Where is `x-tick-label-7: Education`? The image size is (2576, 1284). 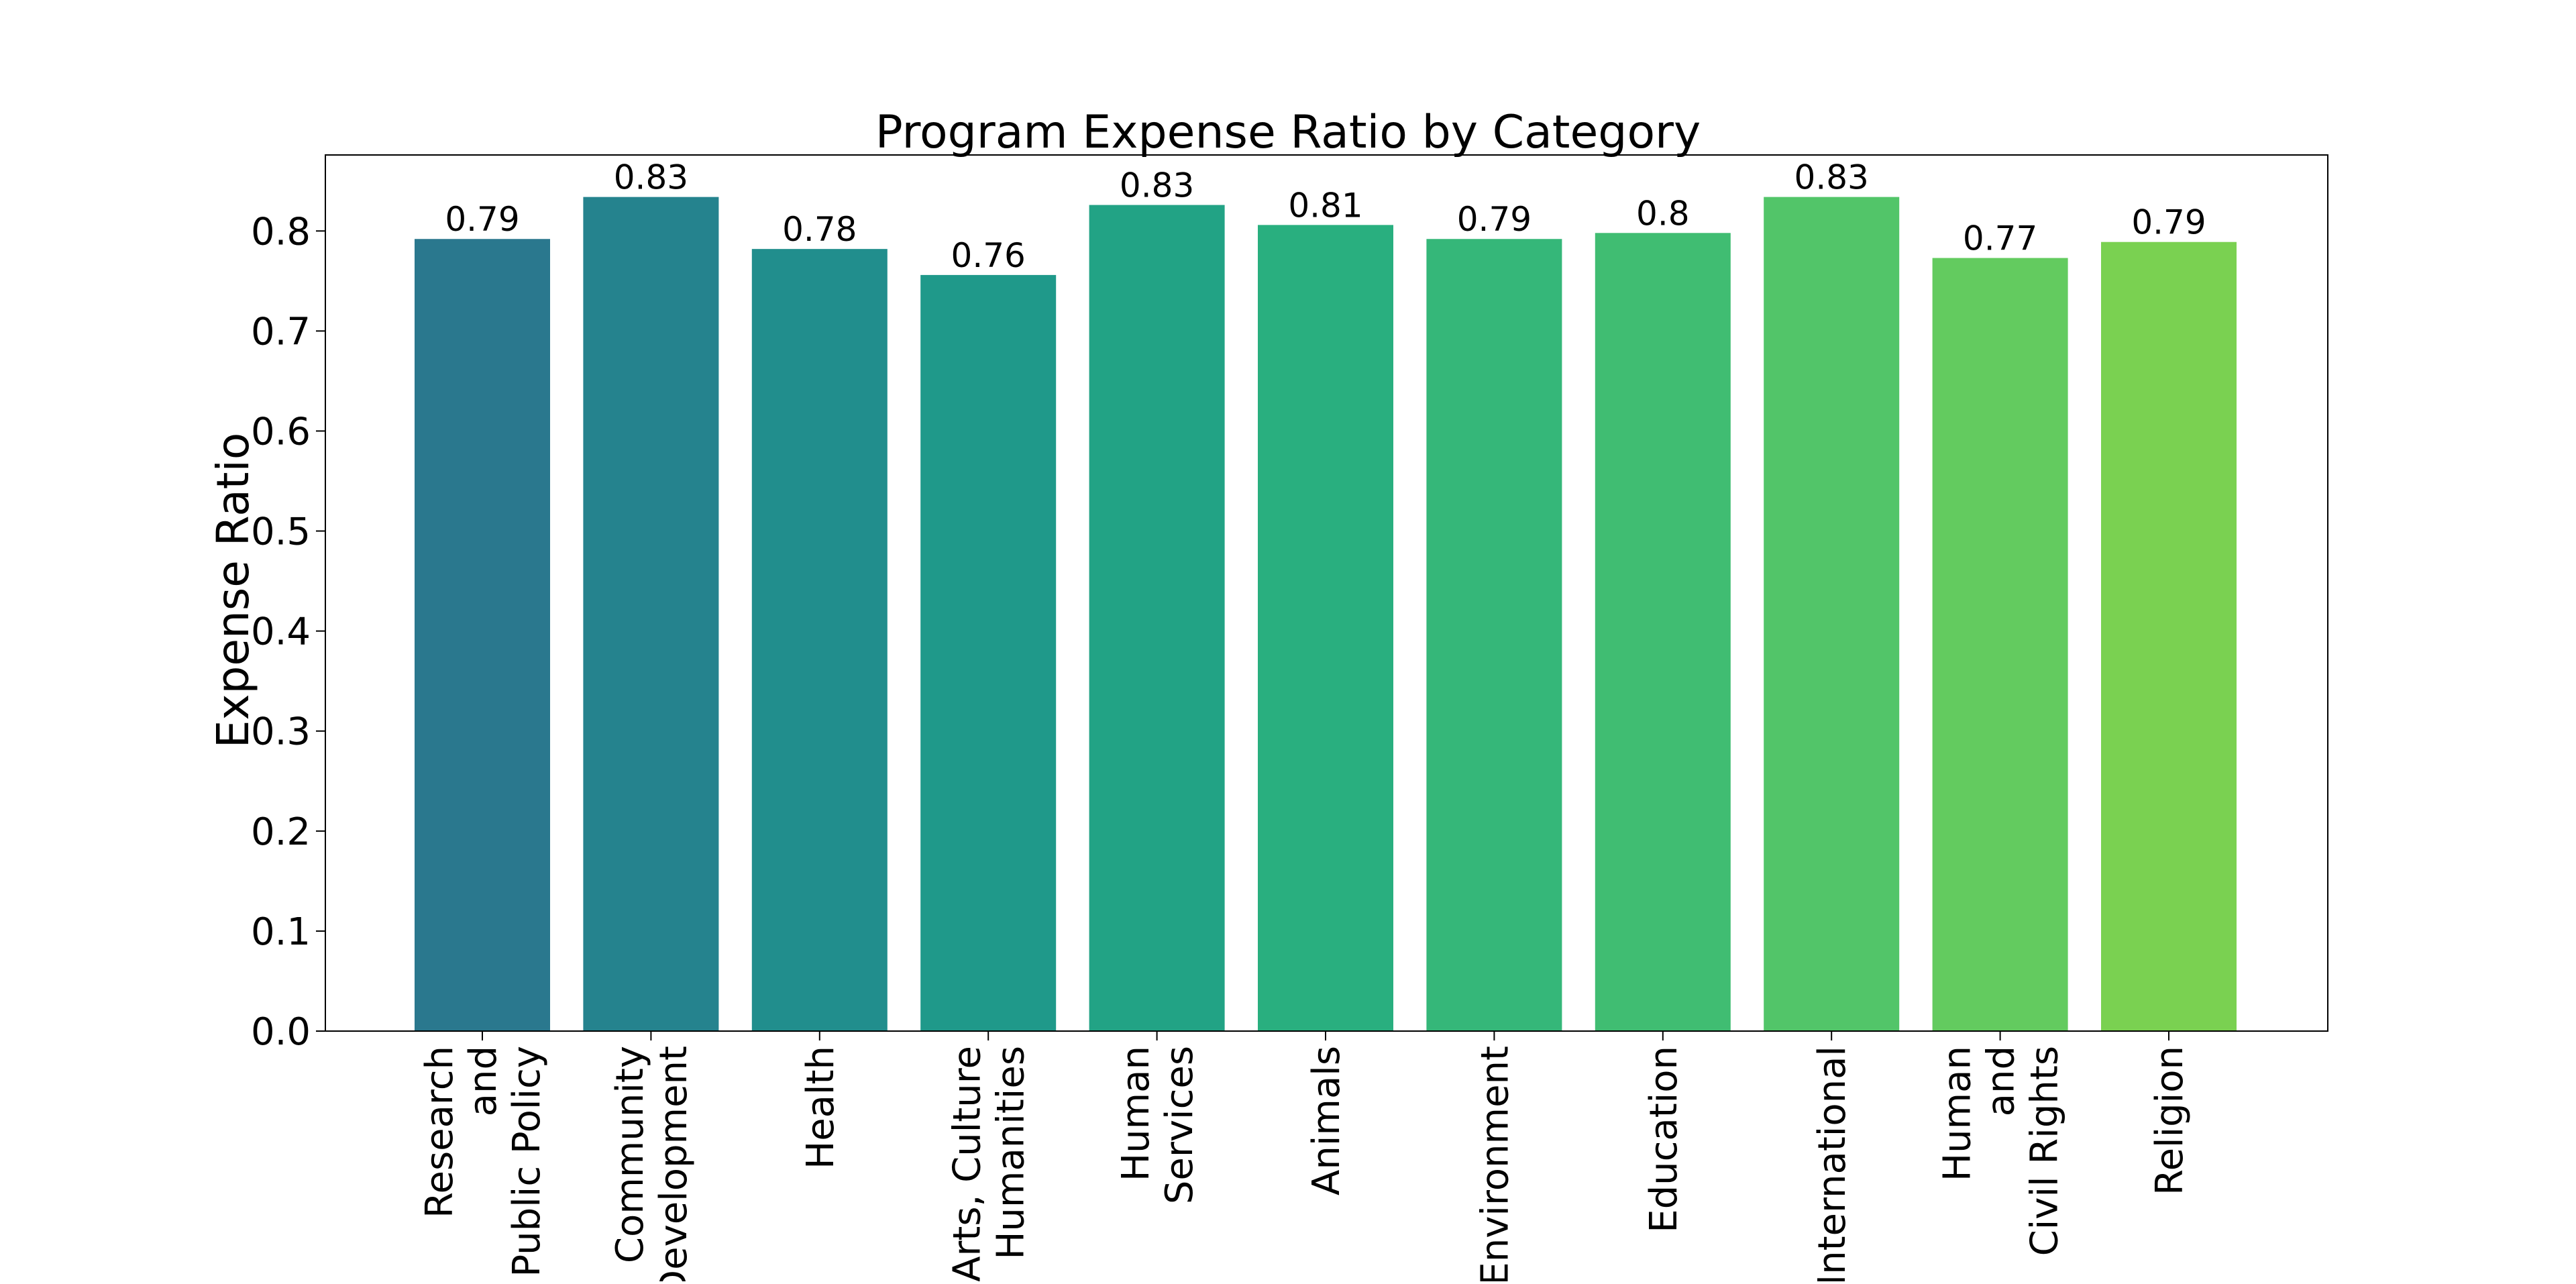
x-tick-label-7: Education is located at coordinates (1664, 1139).